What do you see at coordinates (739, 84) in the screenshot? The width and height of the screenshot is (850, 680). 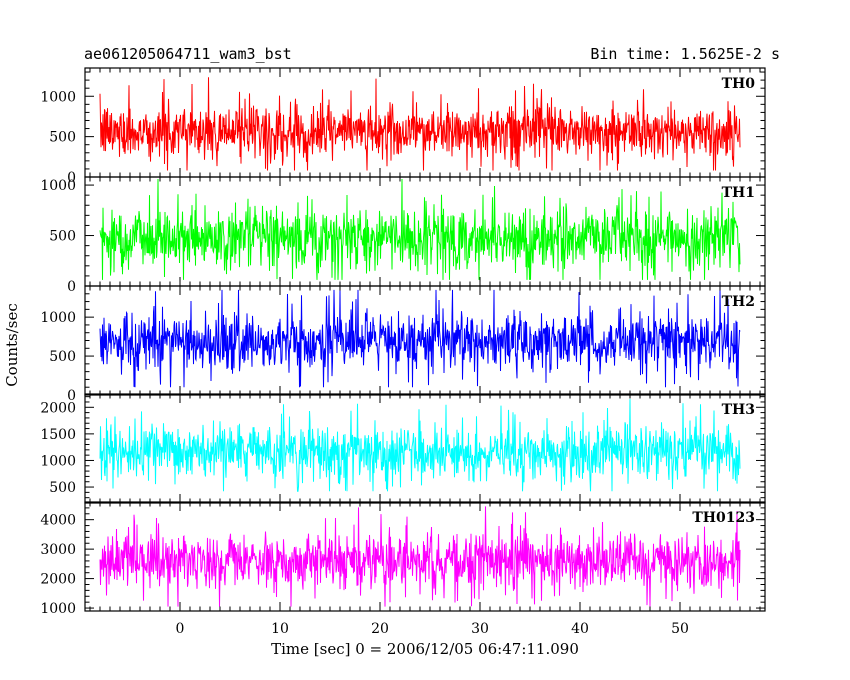 I see `panel-label-th0: TH0` at bounding box center [739, 84].